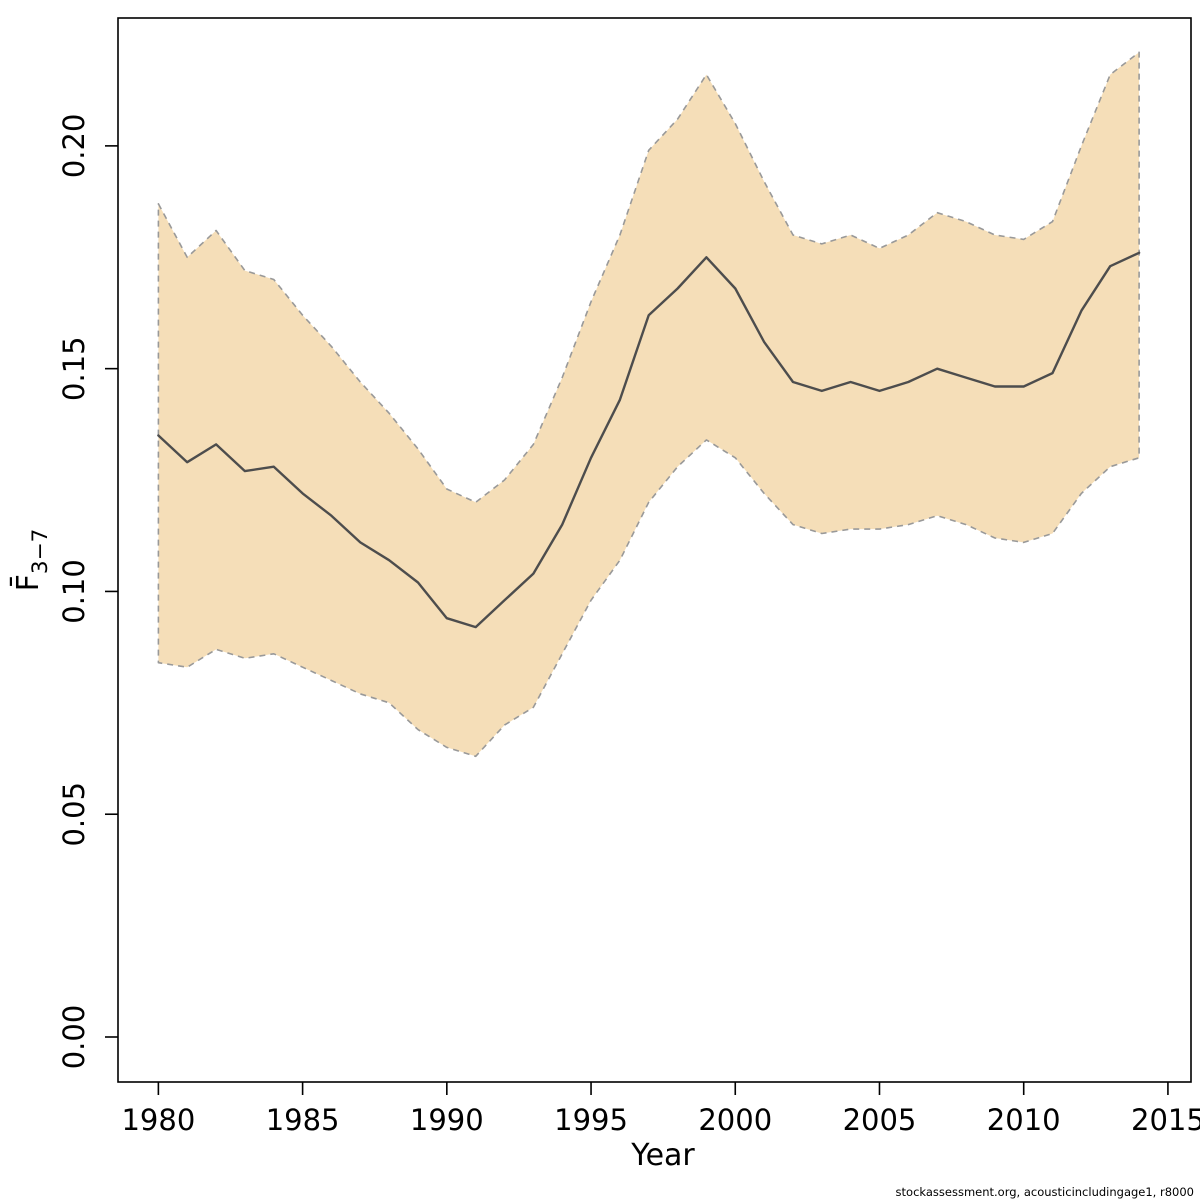 The width and height of the screenshot is (1200, 1200). Describe the element at coordinates (74, 591) in the screenshot. I see `y-tick-label: 0.10` at that location.